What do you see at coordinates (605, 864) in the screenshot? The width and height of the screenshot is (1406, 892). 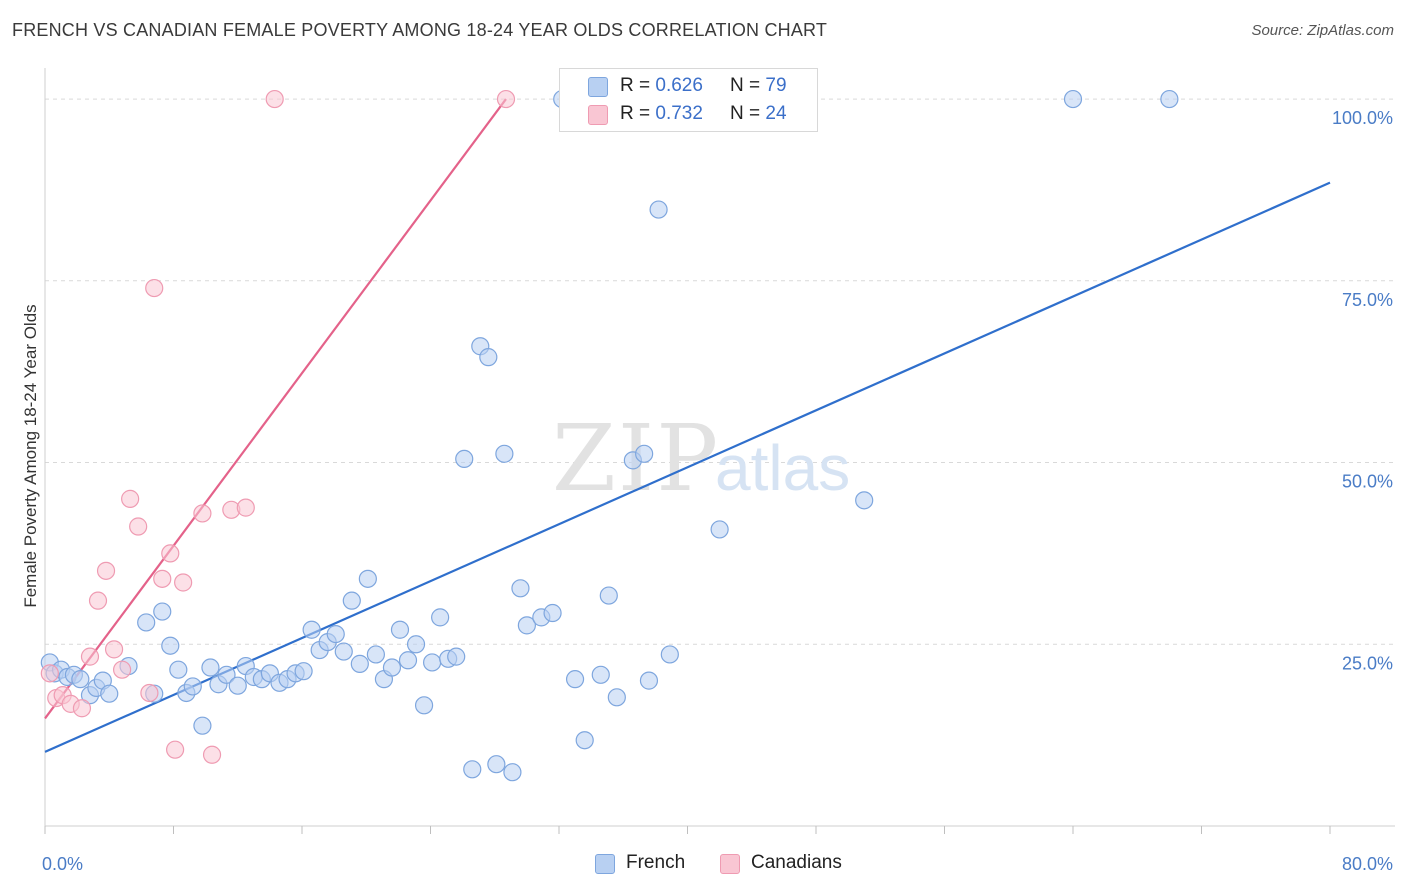 I see `bottom-legend-swatch-french` at bounding box center [605, 864].